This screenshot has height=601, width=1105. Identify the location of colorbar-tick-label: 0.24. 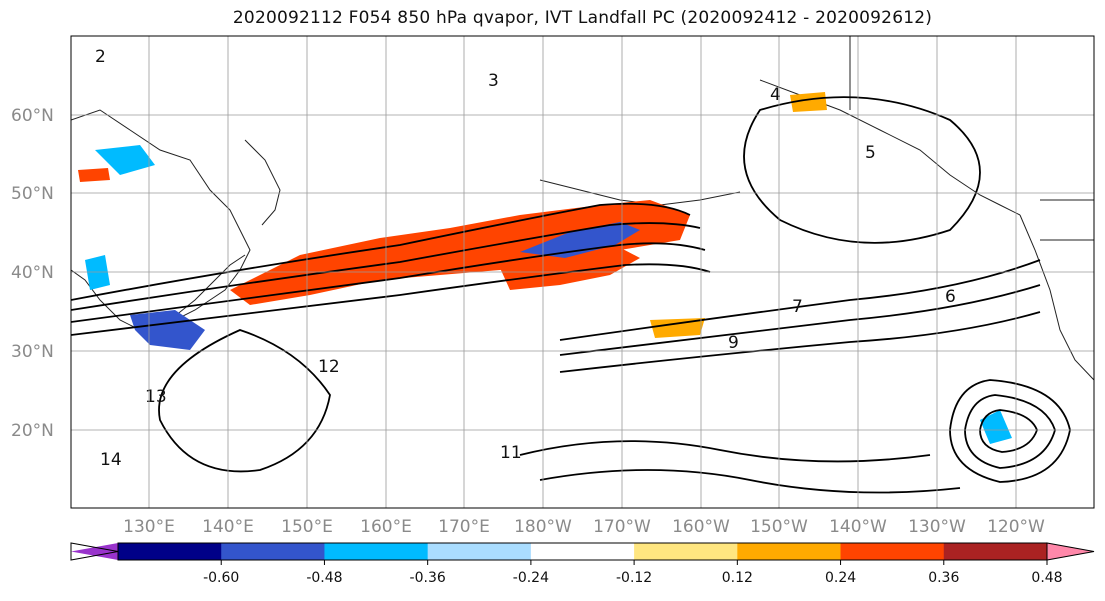
(840, 578).